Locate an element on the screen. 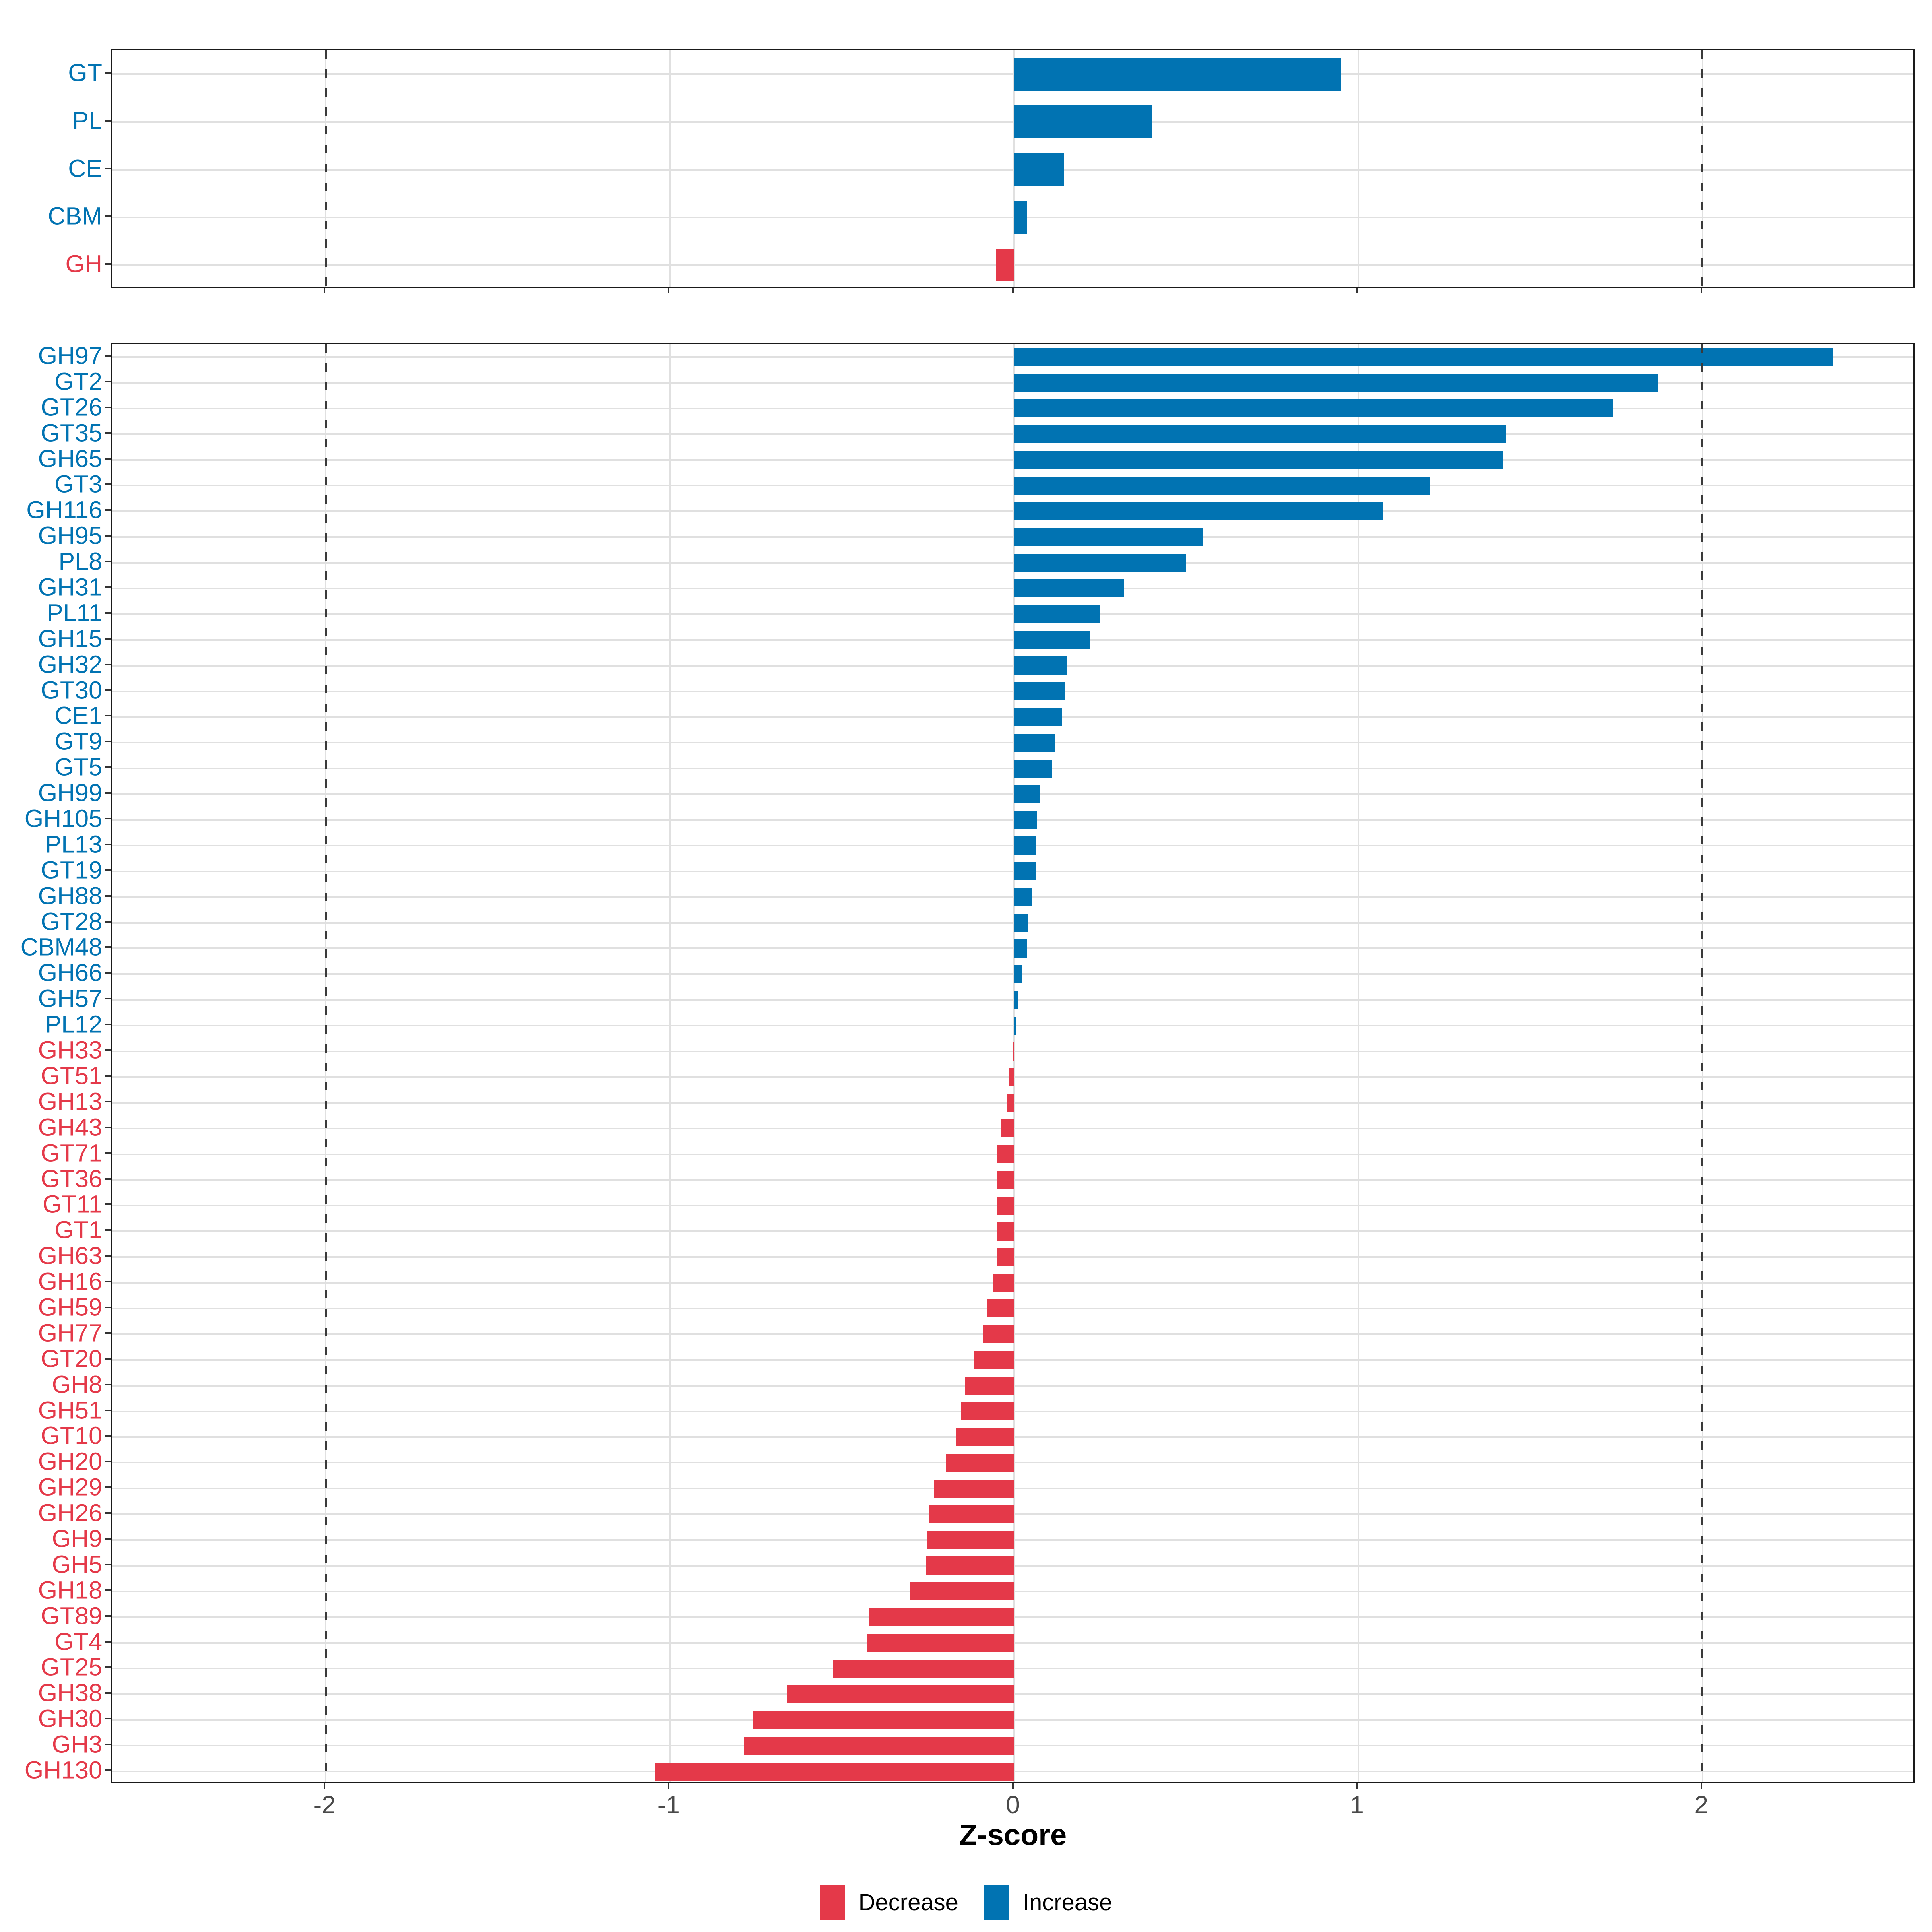 The height and width of the screenshot is (1932, 1932). bar-gh20 is located at coordinates (980, 1462).